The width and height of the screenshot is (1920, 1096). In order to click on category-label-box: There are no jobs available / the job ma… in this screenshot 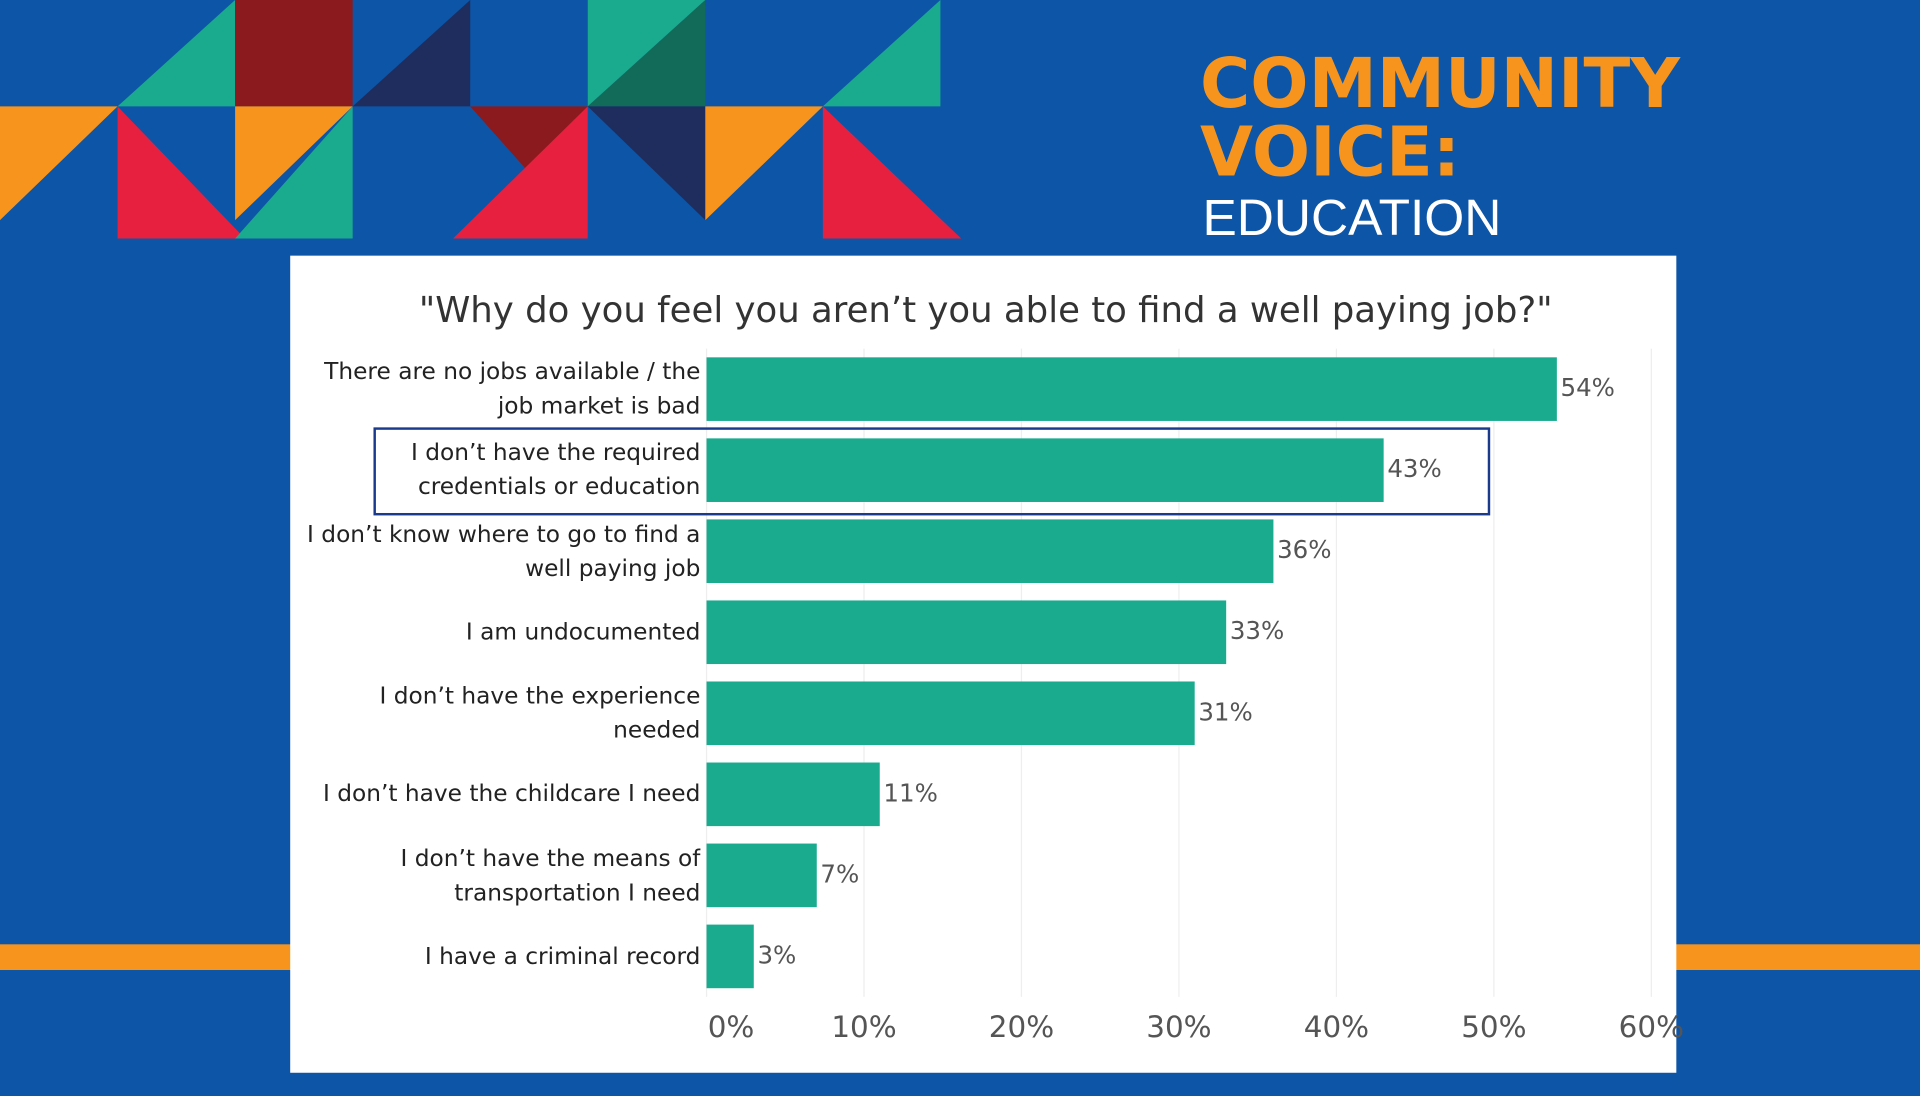, I will do `click(512, 389)`.